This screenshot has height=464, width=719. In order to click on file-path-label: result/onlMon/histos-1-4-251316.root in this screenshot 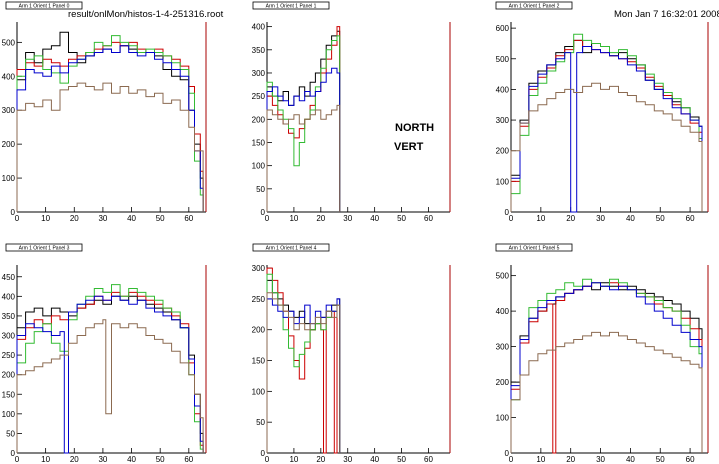, I will do `click(146, 14)`.